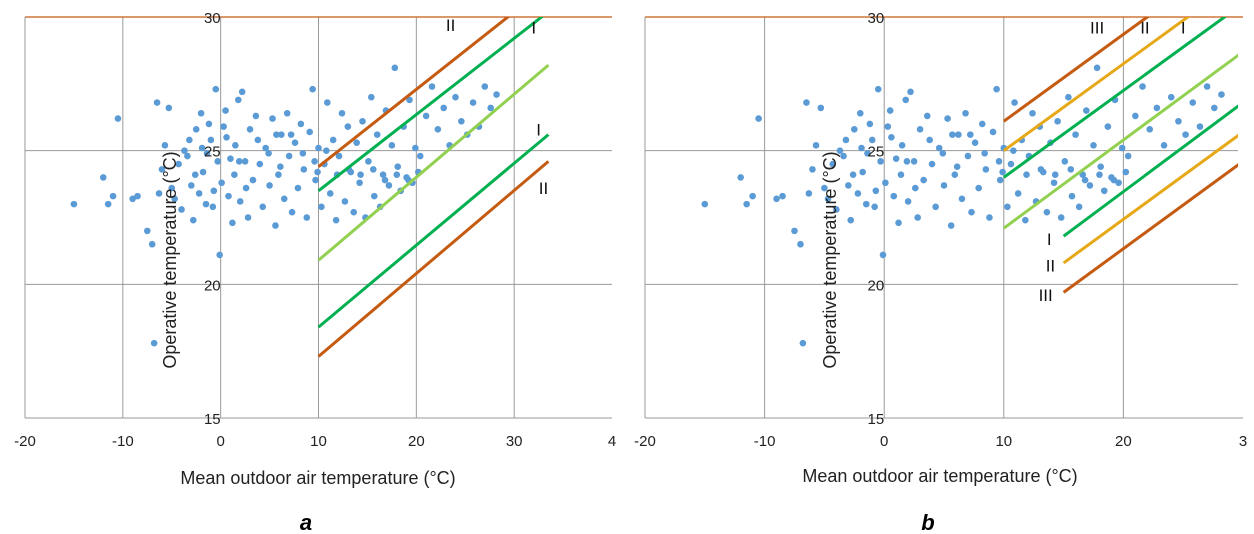  I want to click on x-tick-label: -20, so click(25, 441).